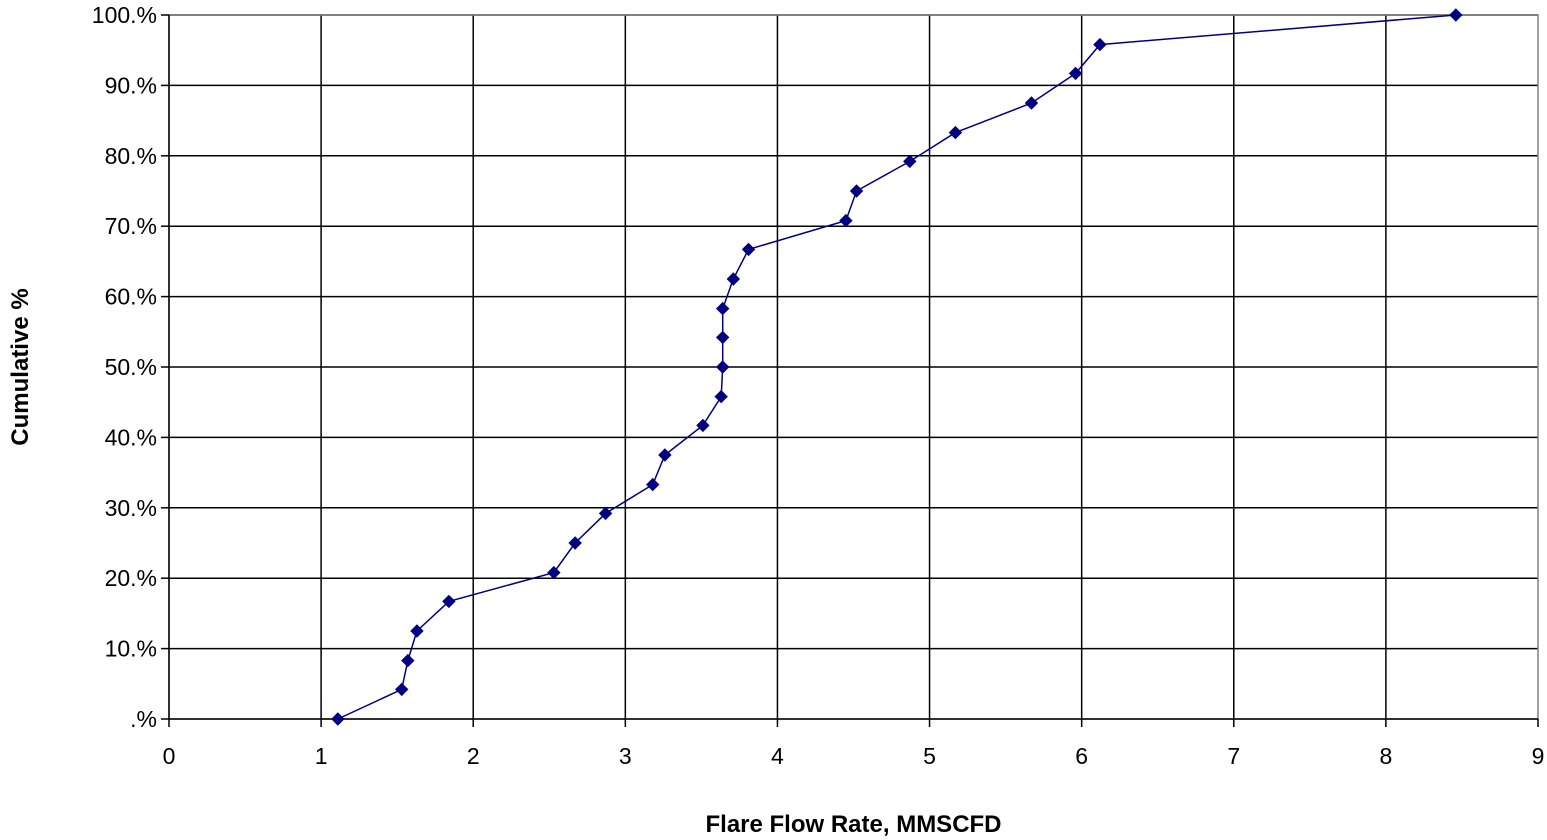 This screenshot has width=1547, height=840. I want to click on y-tick-label: .%, so click(143, 719).